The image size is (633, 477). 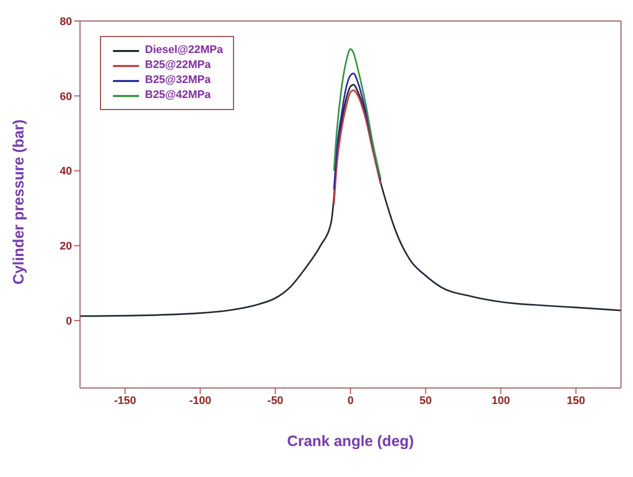 I want to click on y-axis-title: Cylinder pressure (bar), so click(x=19, y=201).